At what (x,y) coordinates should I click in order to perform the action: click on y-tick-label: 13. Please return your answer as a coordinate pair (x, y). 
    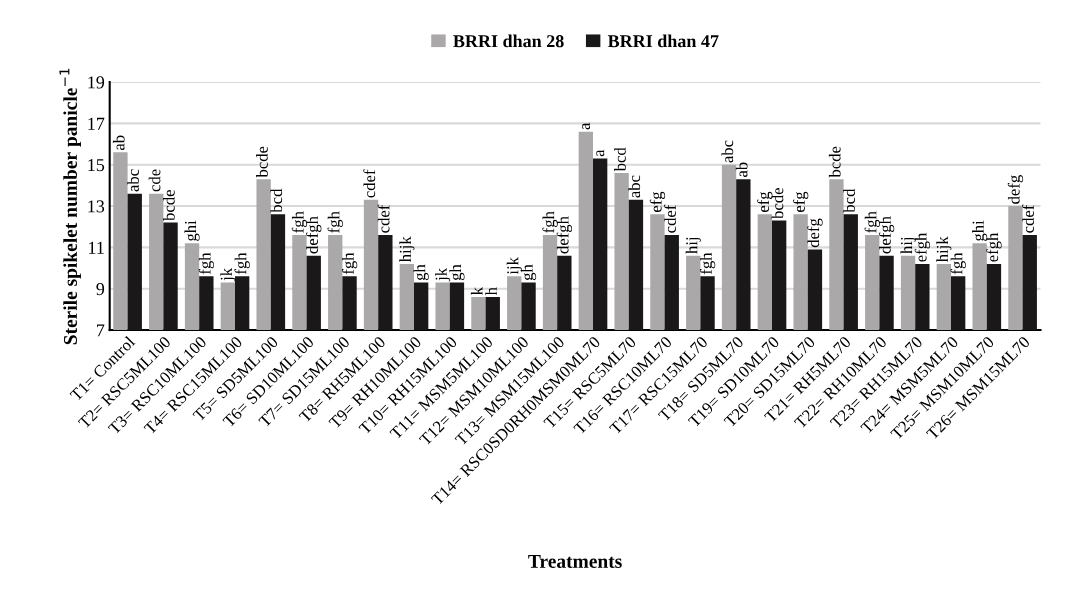
    Looking at the image, I should click on (96, 206).